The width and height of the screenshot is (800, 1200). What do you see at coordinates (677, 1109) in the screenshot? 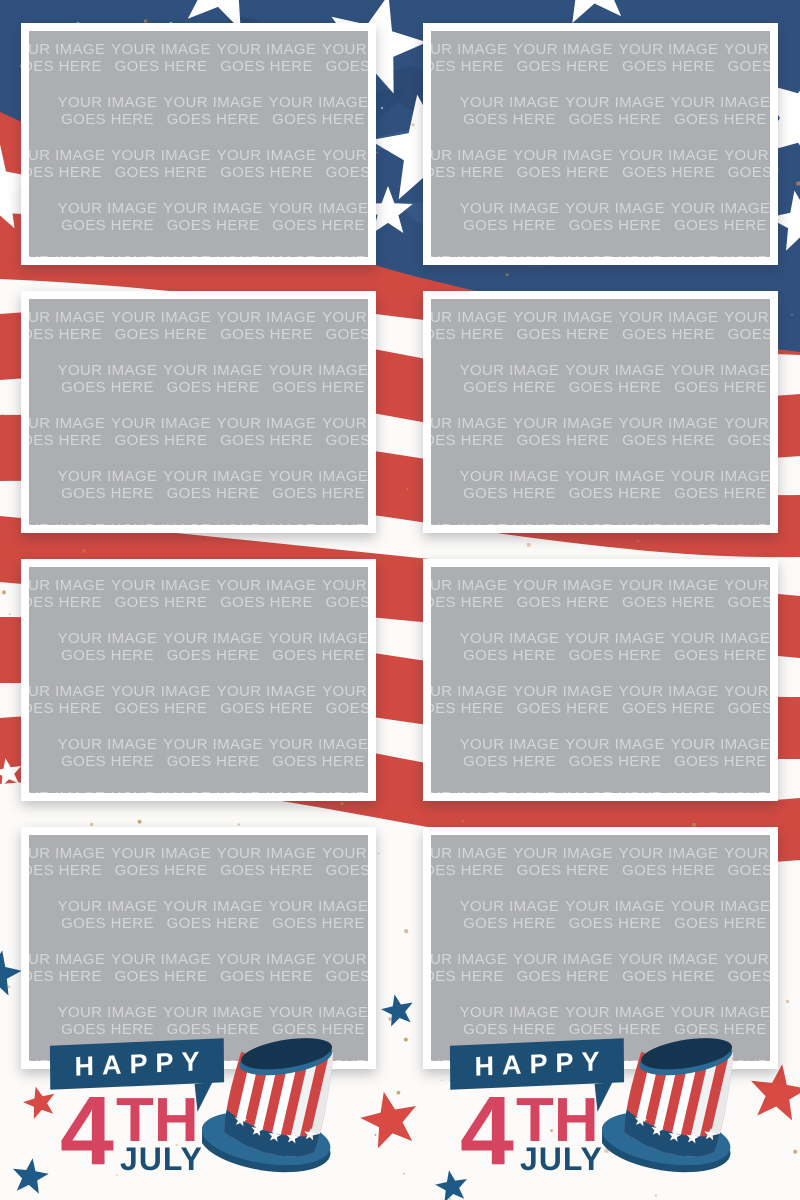
I see `uncle-sam-hat-icon` at bounding box center [677, 1109].